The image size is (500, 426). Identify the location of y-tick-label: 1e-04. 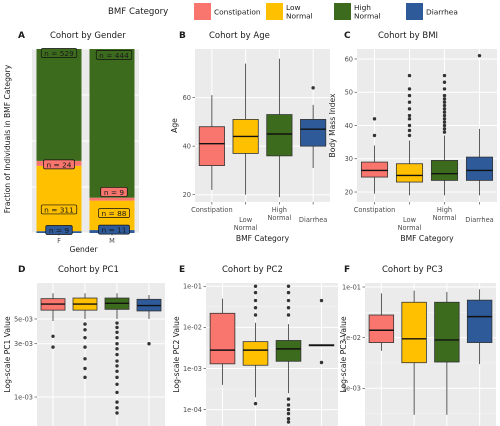
(192, 410).